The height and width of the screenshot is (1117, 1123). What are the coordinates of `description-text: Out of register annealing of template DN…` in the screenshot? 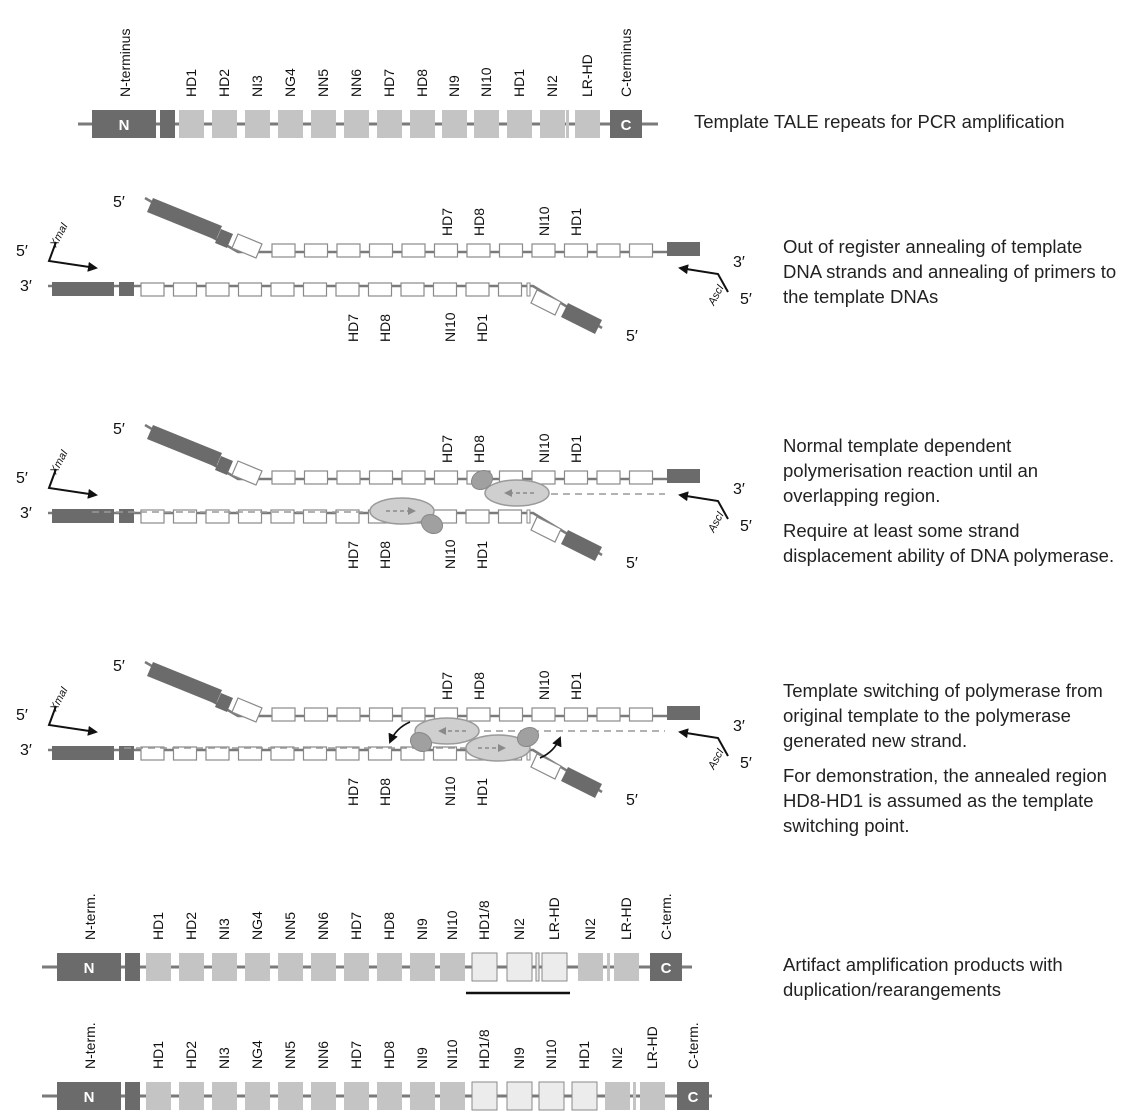 It's located at (950, 271).